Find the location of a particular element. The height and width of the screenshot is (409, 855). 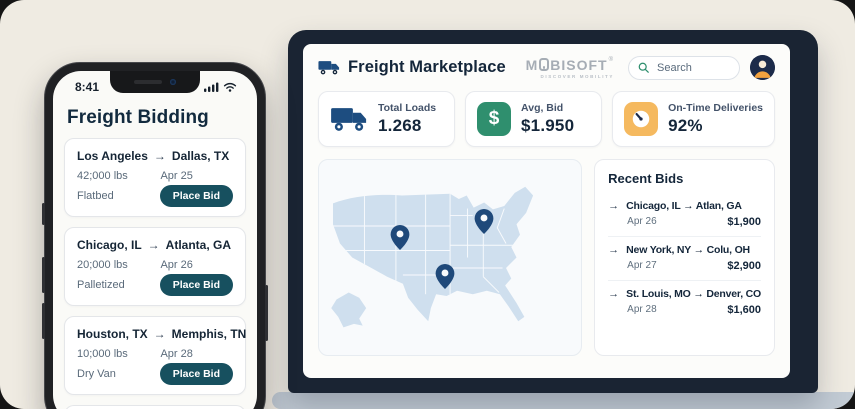

phone-power-button is located at coordinates (266, 313).